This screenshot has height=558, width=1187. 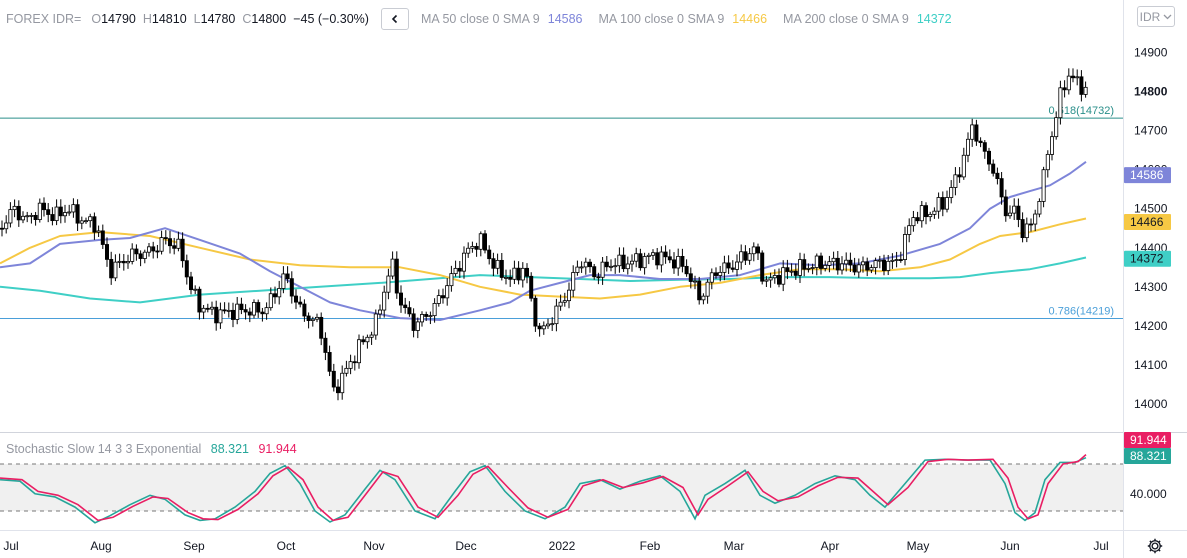 What do you see at coordinates (1156, 16) in the screenshot?
I see `currency-button: IDR` at bounding box center [1156, 16].